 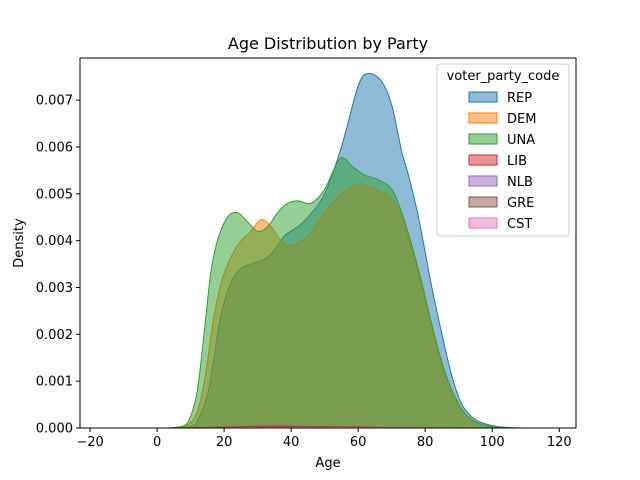 I want to click on x-axis-label: Age, so click(x=327, y=463).